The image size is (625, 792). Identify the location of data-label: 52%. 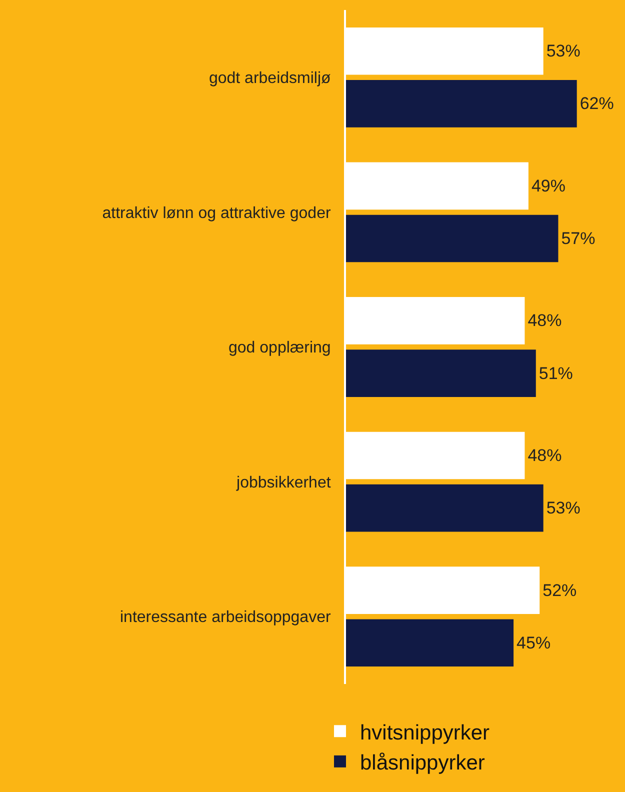
(559, 590).